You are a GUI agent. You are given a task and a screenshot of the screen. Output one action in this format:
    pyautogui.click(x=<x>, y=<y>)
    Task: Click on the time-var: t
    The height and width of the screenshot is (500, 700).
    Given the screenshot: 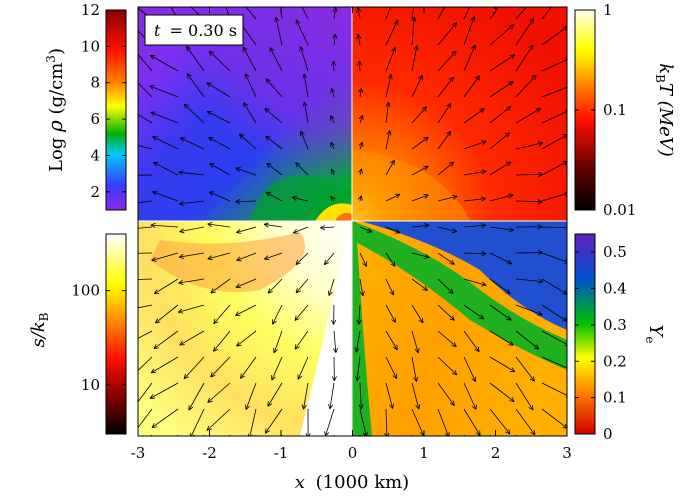 What is the action you would take?
    pyautogui.click(x=157, y=30)
    